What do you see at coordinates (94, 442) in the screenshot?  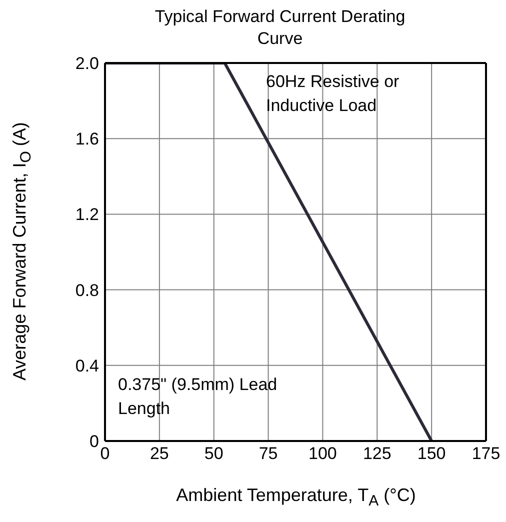 I see `y-tick-label: 0` at bounding box center [94, 442].